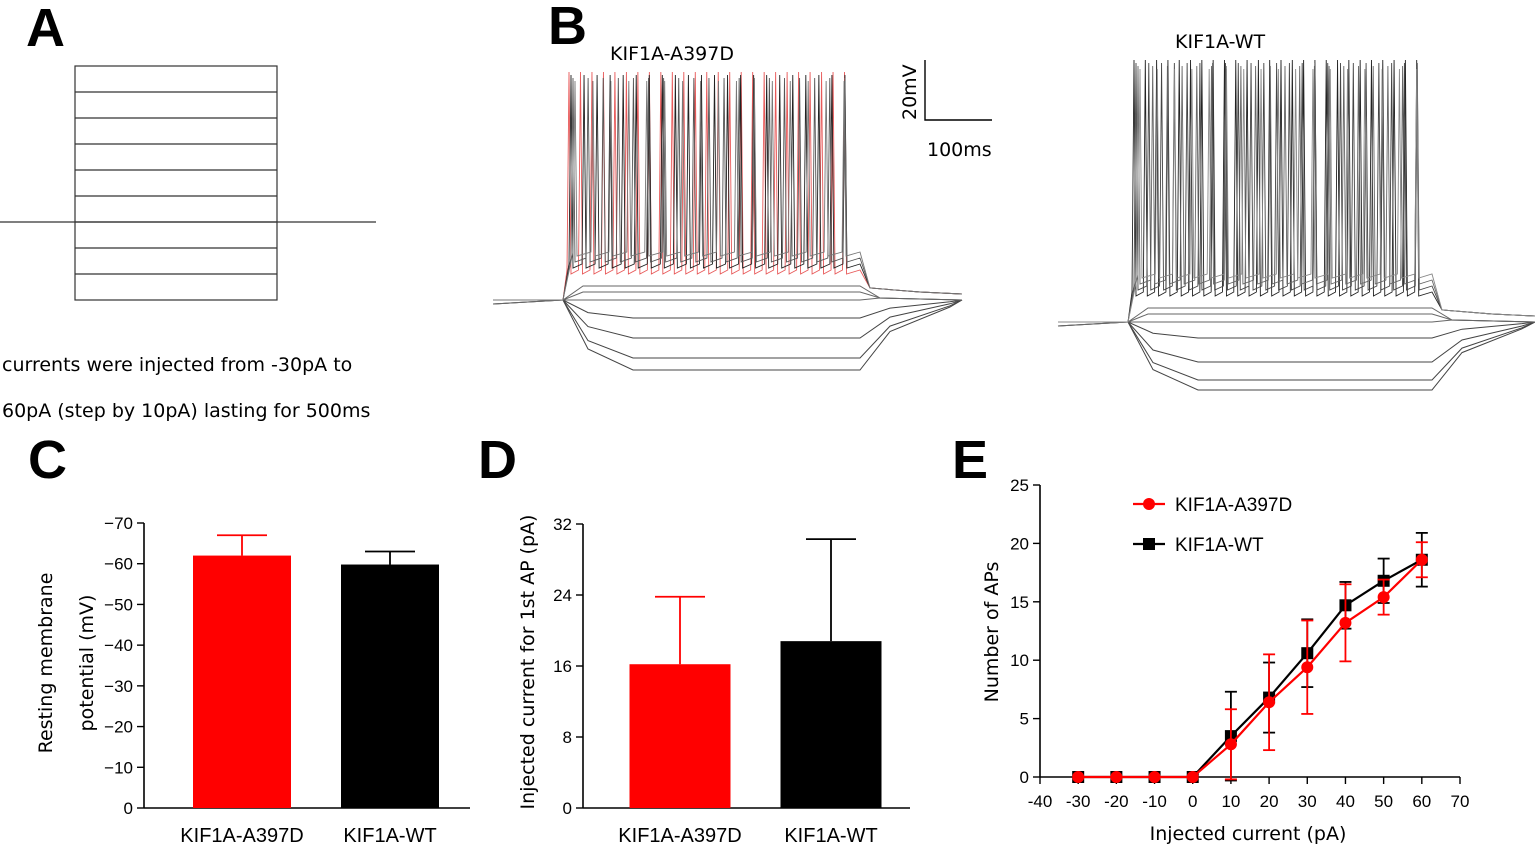  Describe the element at coordinates (910, 92) in the screenshot. I see `scale-voltage-label: 20mV` at that location.